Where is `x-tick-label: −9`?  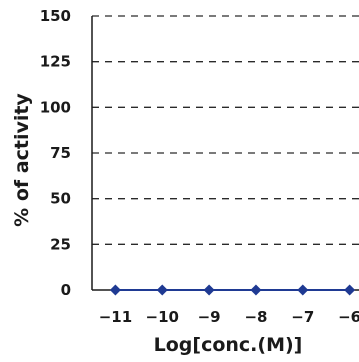 x-tick-label: −9 is located at coordinates (209, 317).